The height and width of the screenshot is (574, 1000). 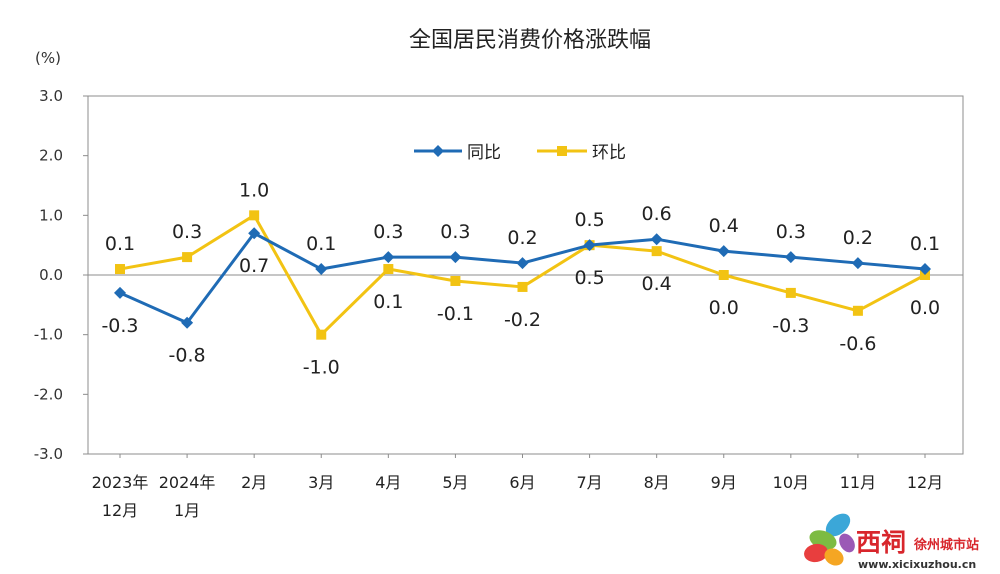 What do you see at coordinates (457, 153) in the screenshot?
I see `legend-item-yoy: 同比` at bounding box center [457, 153].